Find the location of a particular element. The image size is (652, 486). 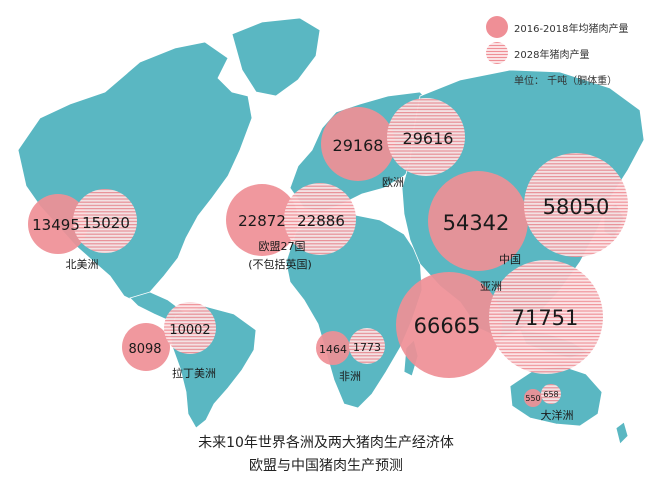

label-north-america: 北美洲 is located at coordinates (82, 264).